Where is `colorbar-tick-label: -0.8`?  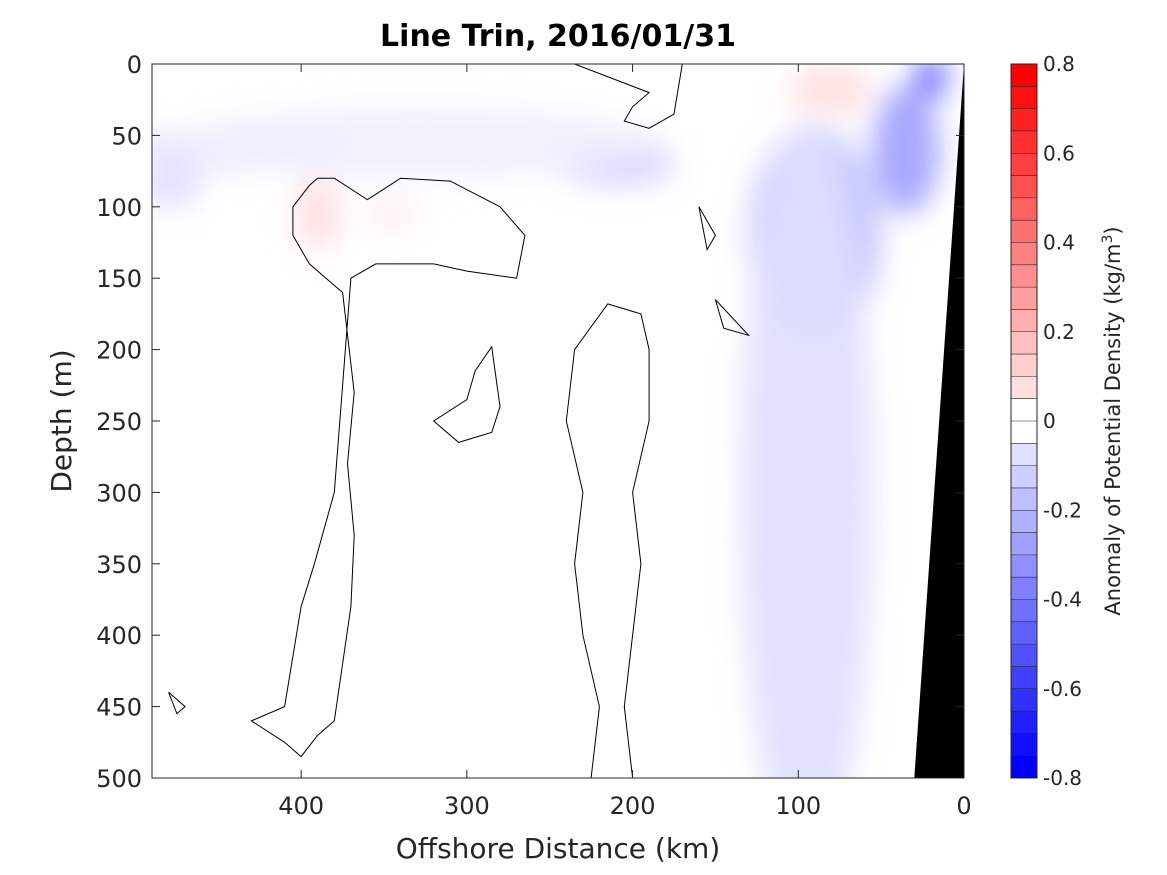 colorbar-tick-label: -0.8 is located at coordinates (1062, 778).